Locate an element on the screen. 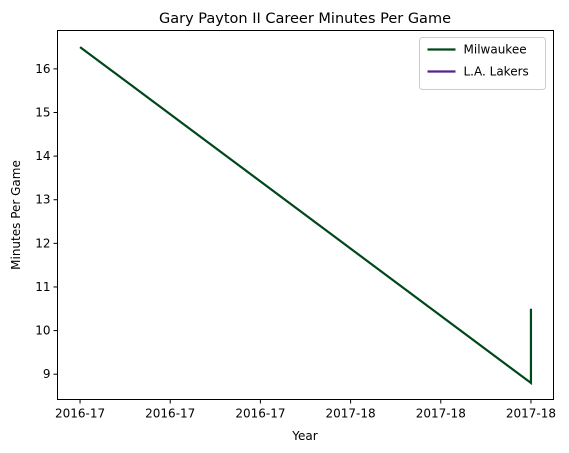 The height and width of the screenshot is (453, 569). y-tick-label: 13 is located at coordinates (42, 200).